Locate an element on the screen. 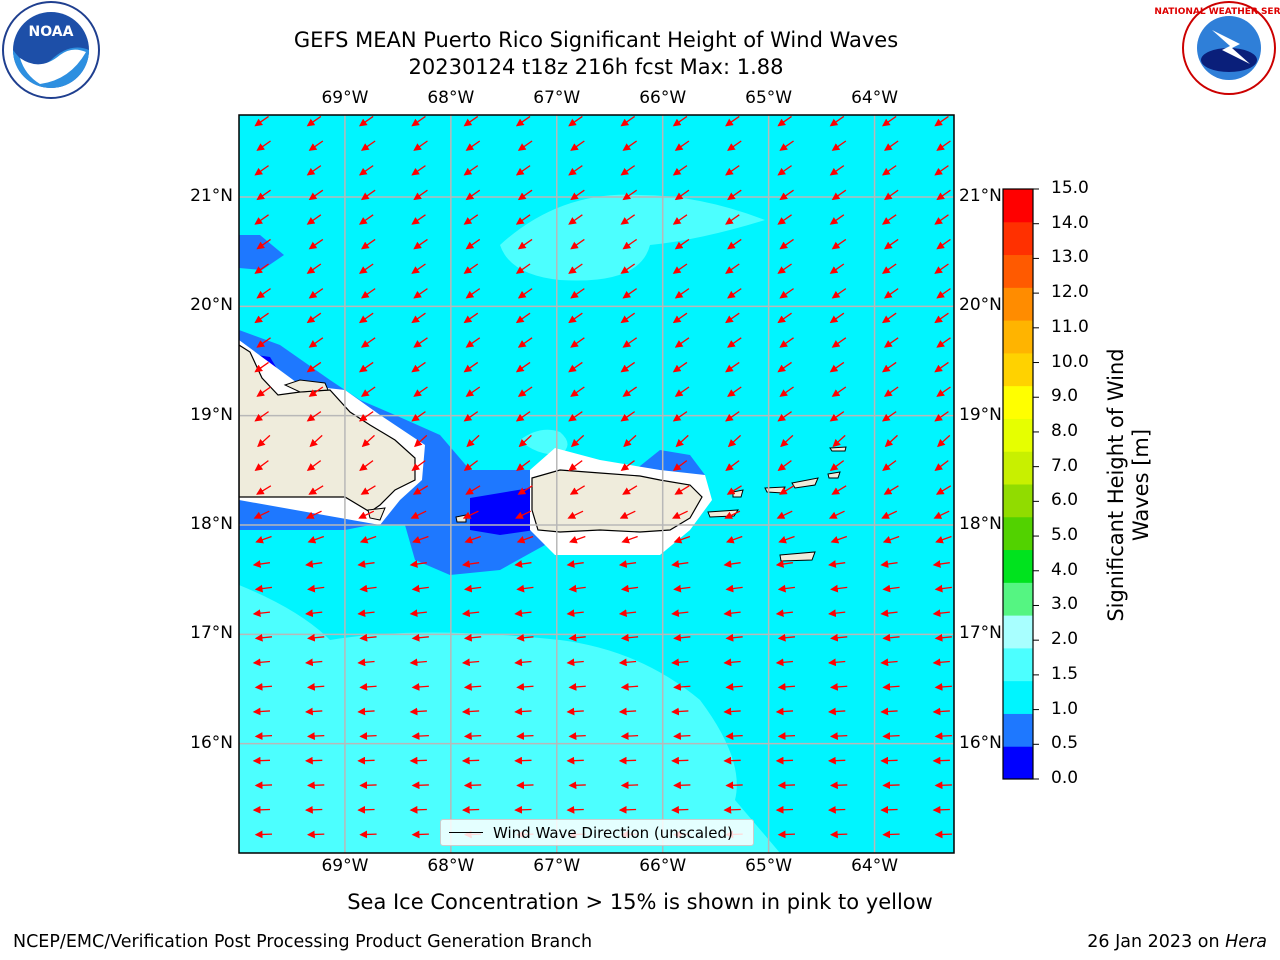 This screenshot has height=960, width=1280. lon-tick-label: 65°W is located at coordinates (769, 866).